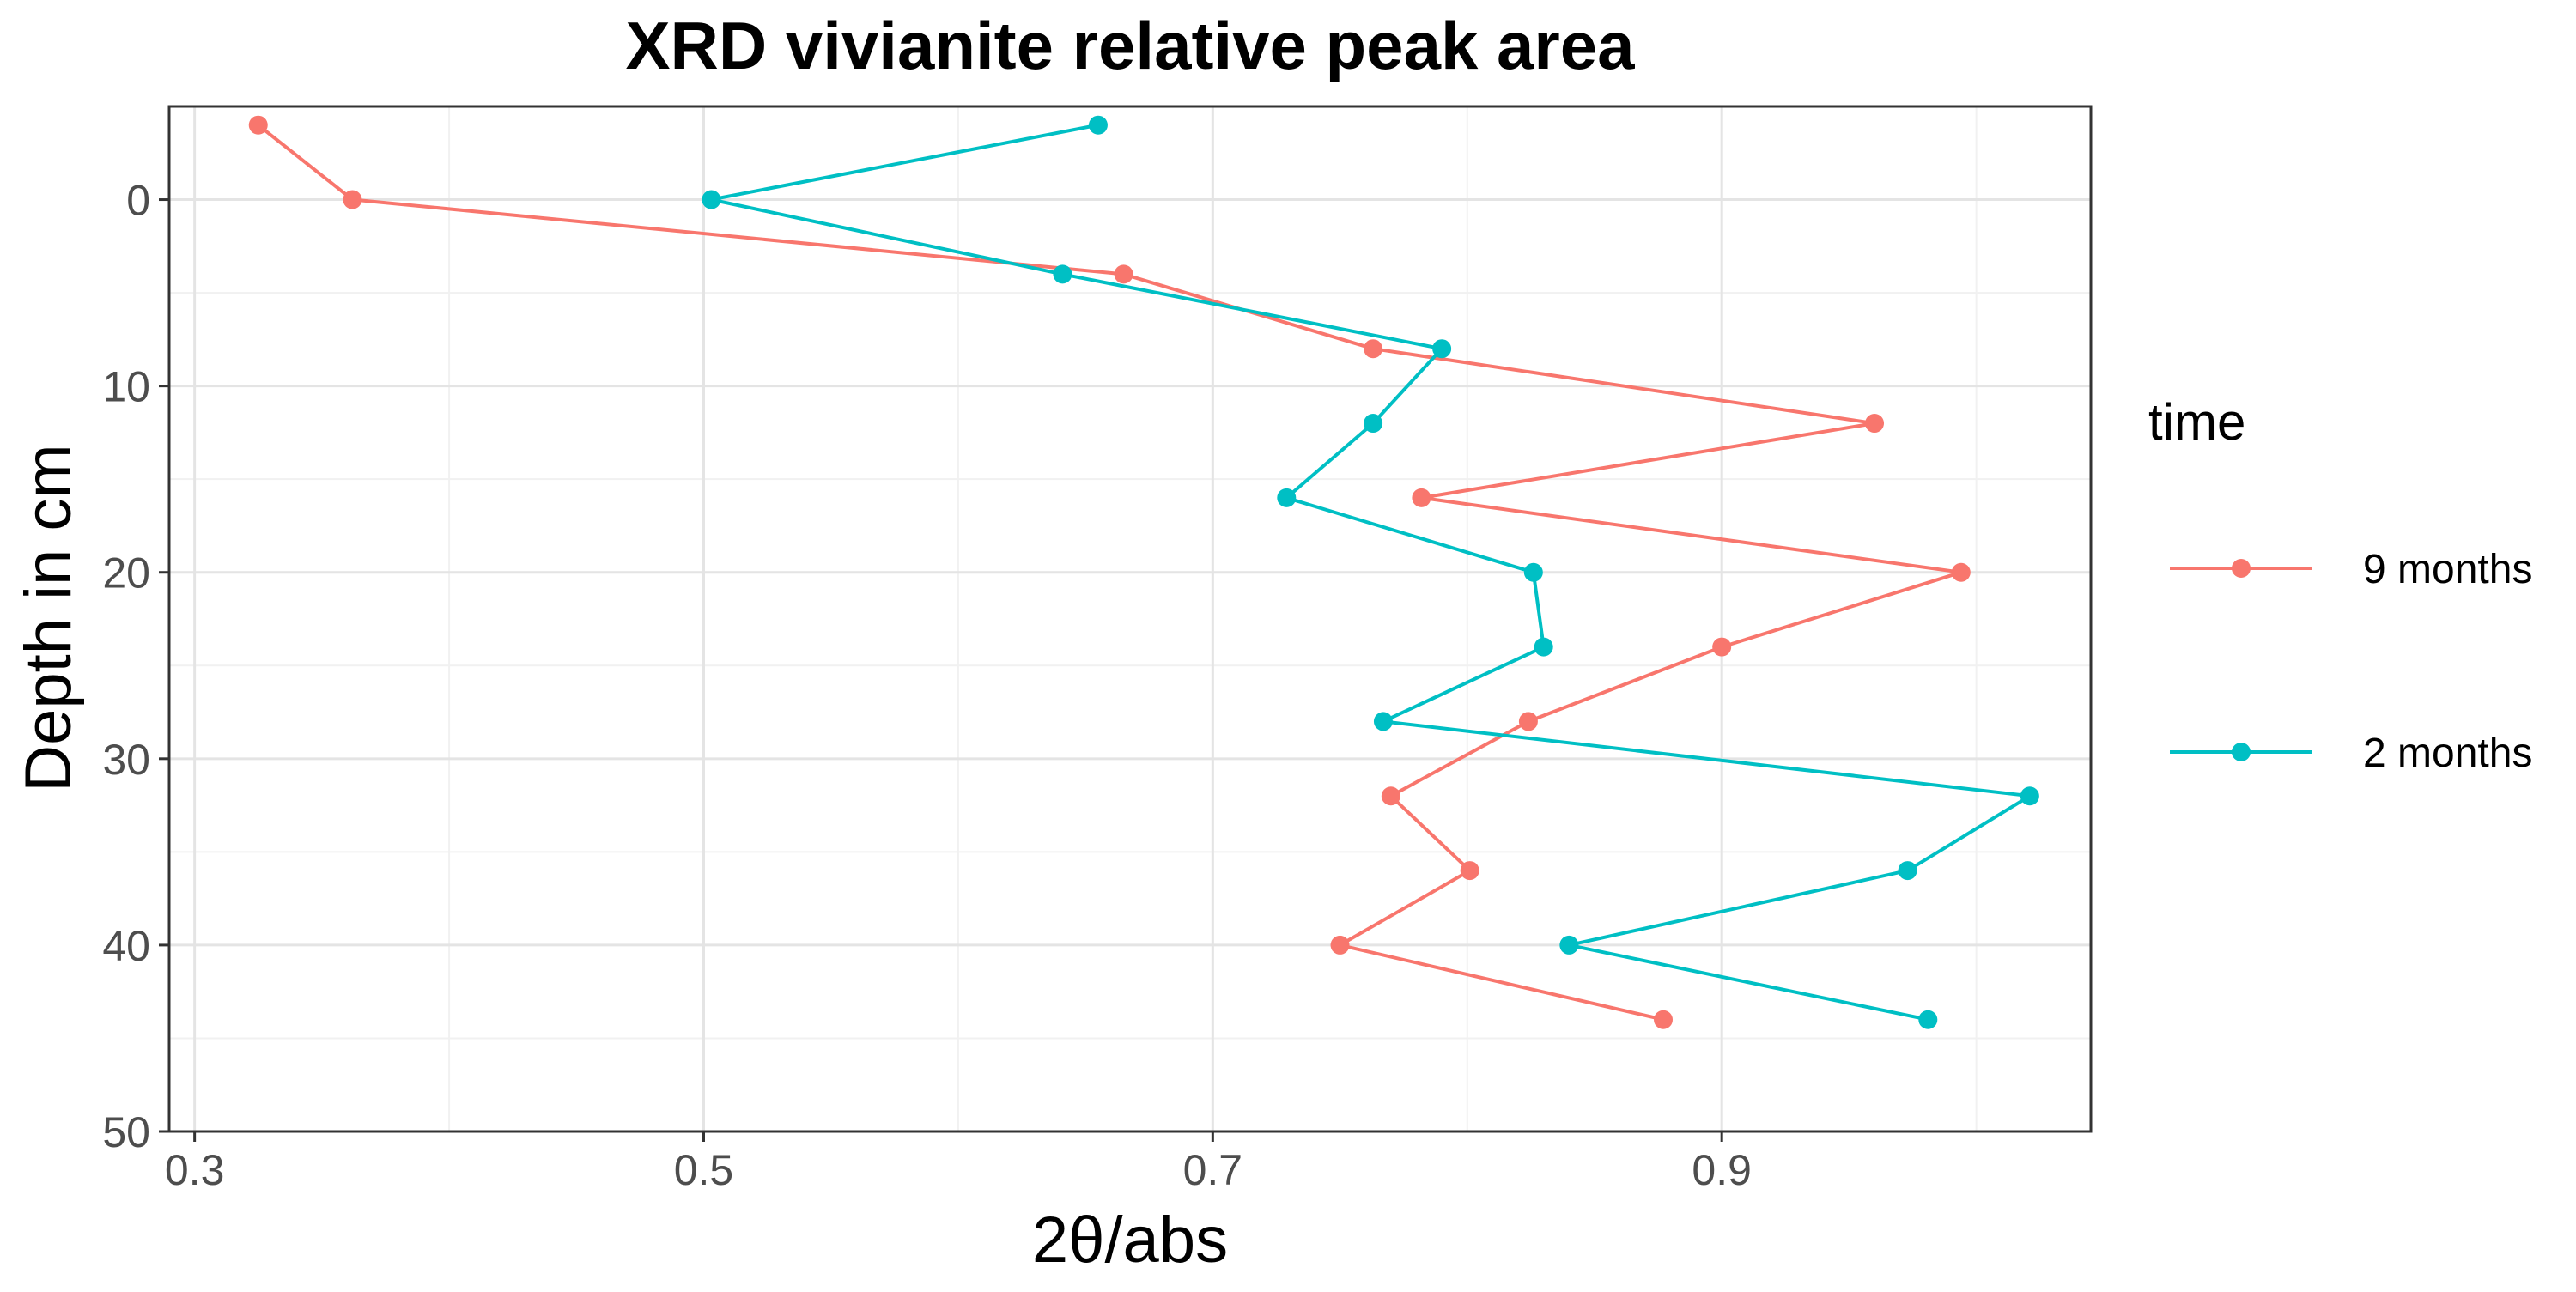 The height and width of the screenshot is (1292, 2576). What do you see at coordinates (2351, 753) in the screenshot?
I see `legend-item: 2 months` at bounding box center [2351, 753].